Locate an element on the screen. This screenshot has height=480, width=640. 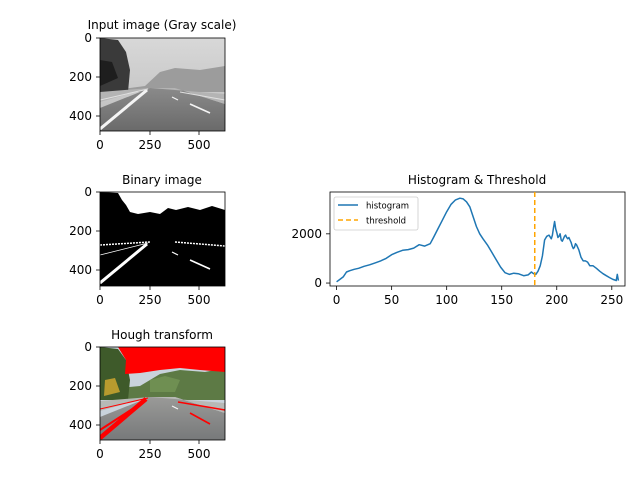
histogram-line is located at coordinates (478, 240).